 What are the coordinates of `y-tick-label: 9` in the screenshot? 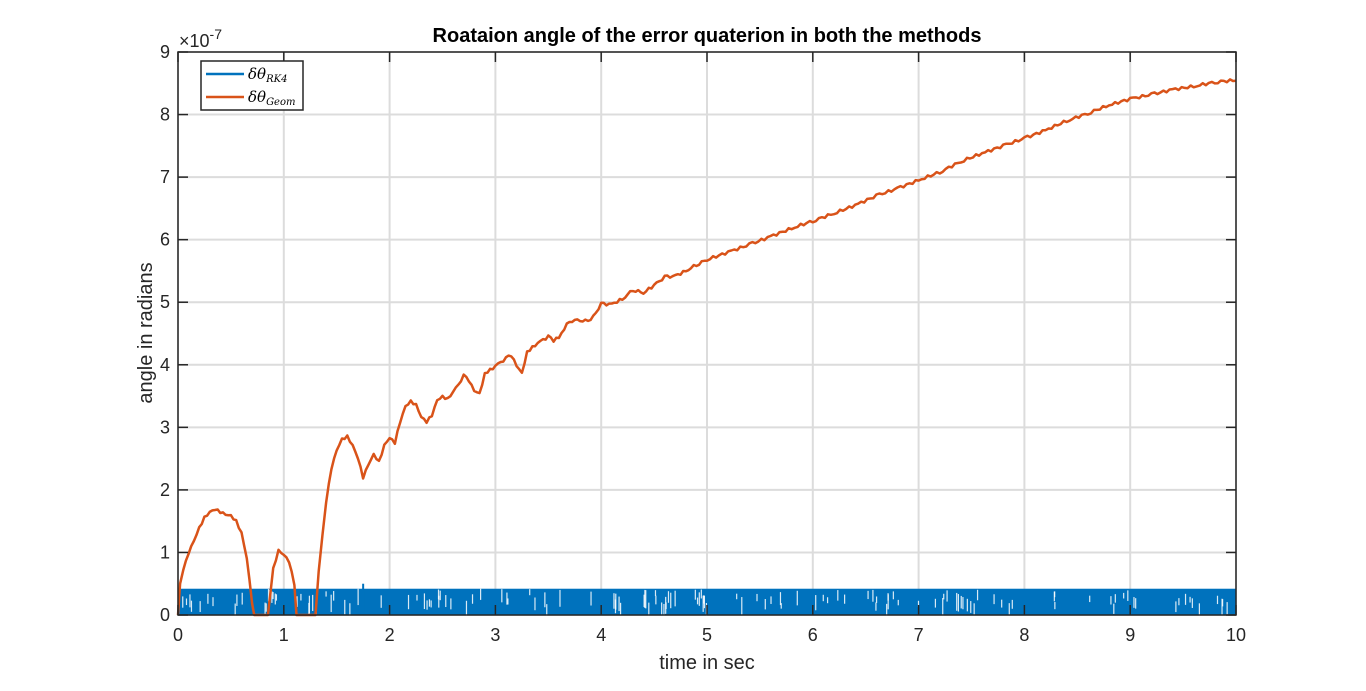 It's located at (165, 52).